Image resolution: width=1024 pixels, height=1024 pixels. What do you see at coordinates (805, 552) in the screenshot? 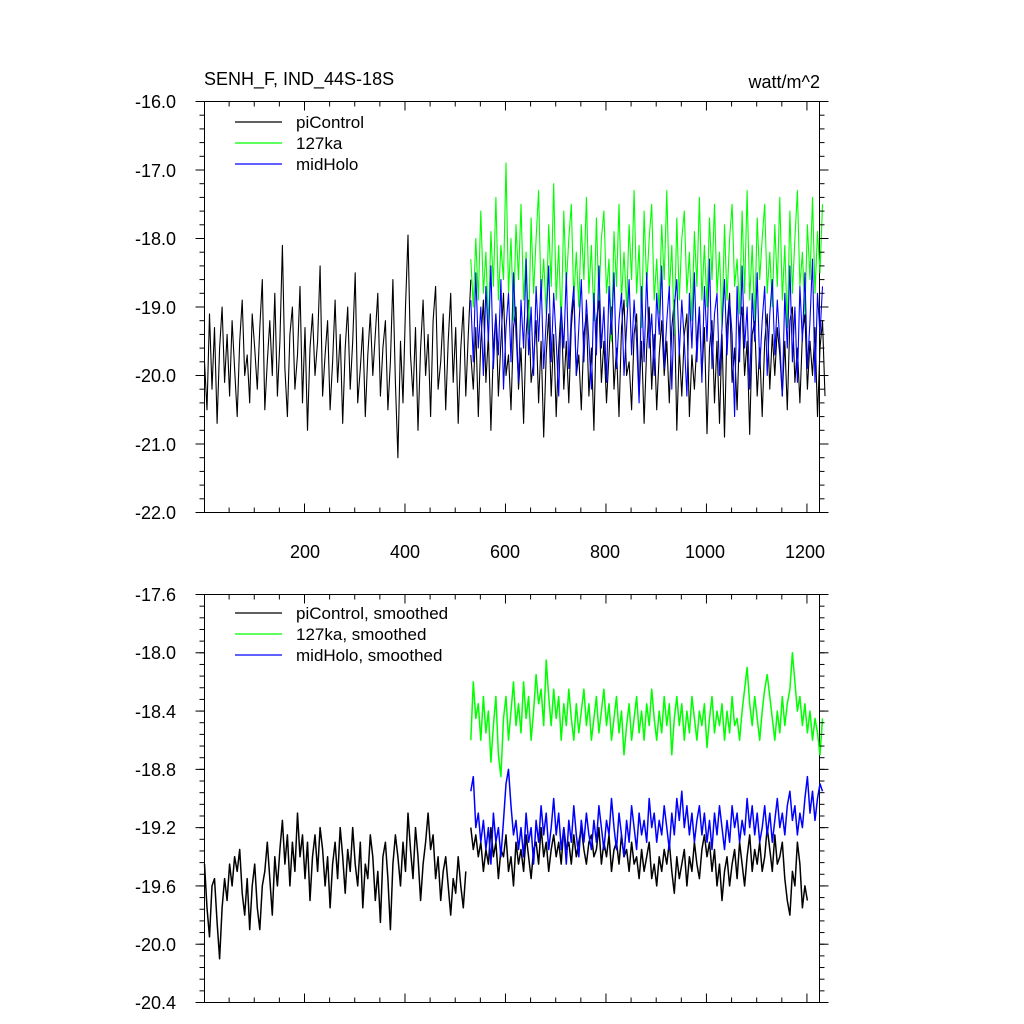
I see `top-xtick-label: 1200` at bounding box center [805, 552].